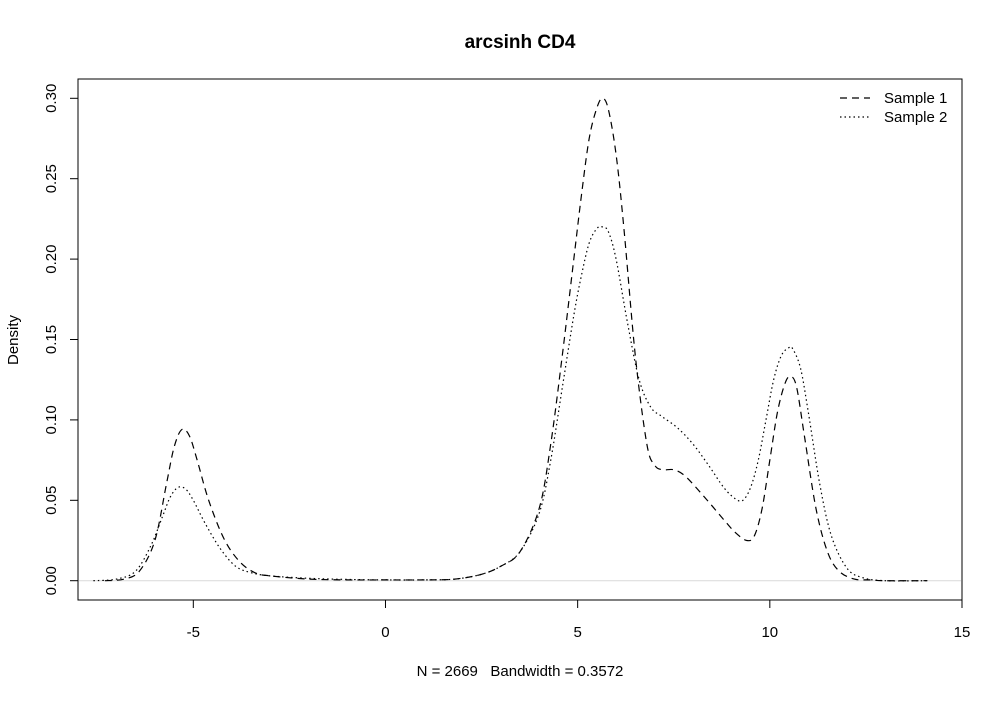 This screenshot has width=1000, height=705. Describe the element at coordinates (51, 258) in the screenshot. I see `y-tick-label: 0.20` at that location.